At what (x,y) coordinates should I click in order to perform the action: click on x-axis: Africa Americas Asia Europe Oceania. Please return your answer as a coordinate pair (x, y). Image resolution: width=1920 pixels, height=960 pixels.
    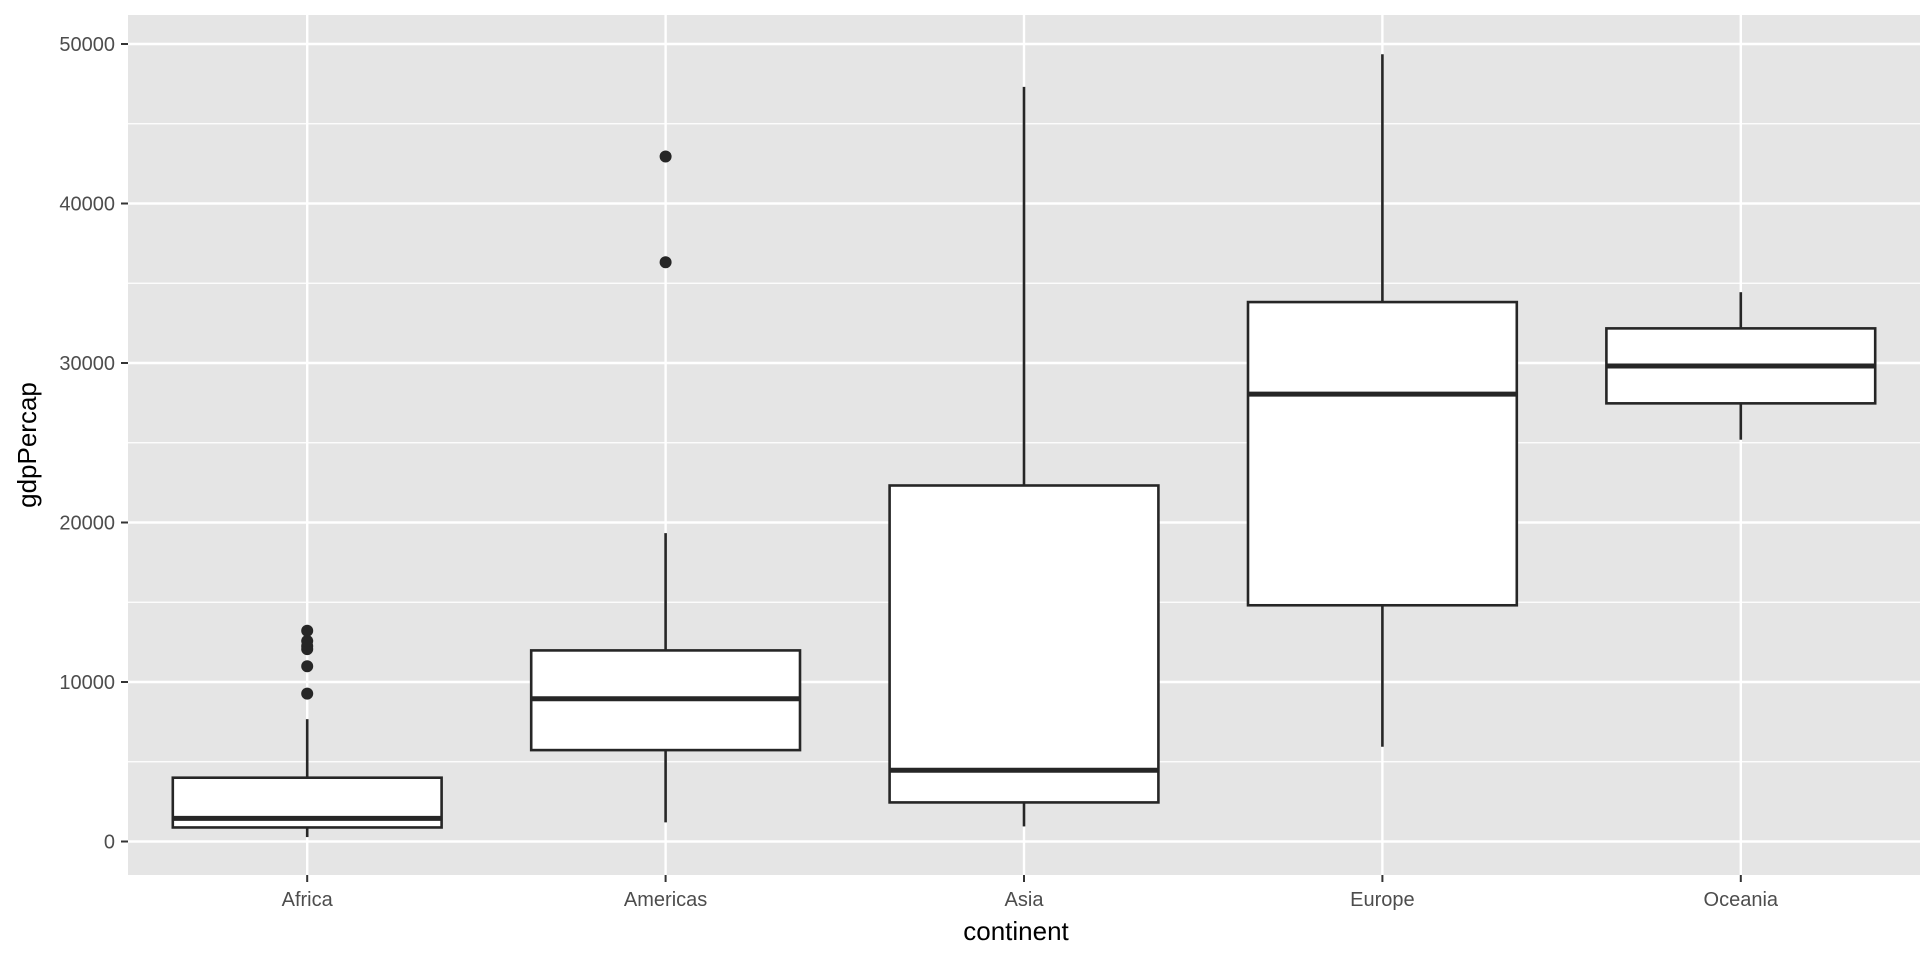
    Looking at the image, I should click on (1030, 893).